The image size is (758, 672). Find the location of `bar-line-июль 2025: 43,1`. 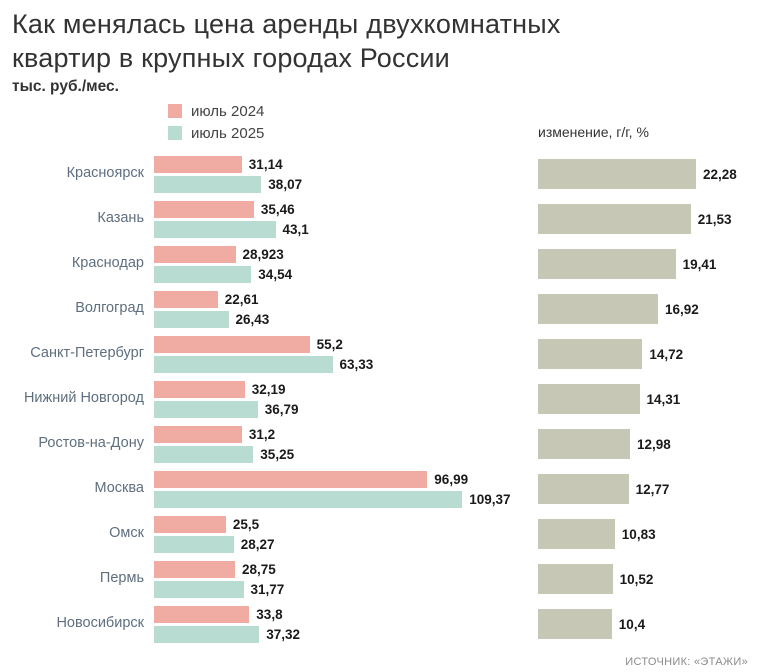

bar-line-июль 2025: 43,1 is located at coordinates (346, 229).